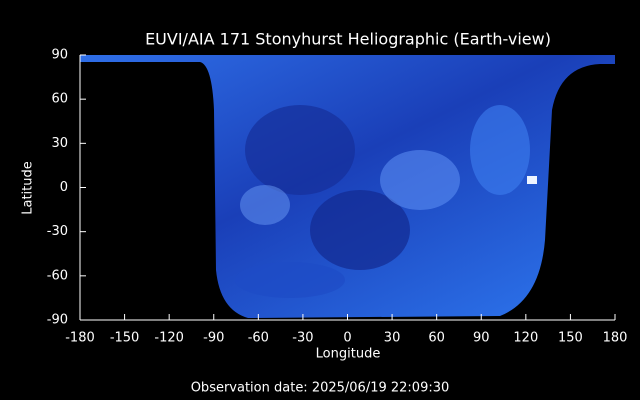 The width and height of the screenshot is (640, 400). I want to click on x-tick-label: -30, so click(302, 338).